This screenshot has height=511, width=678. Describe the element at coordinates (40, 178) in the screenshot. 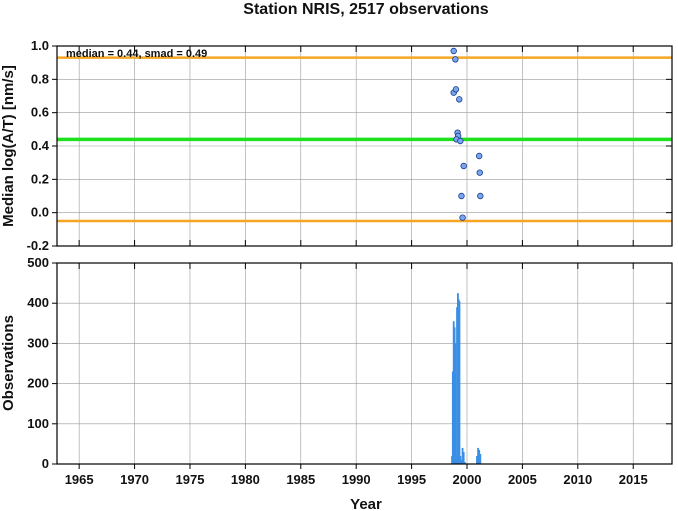

I see `y-tick-label: 0.2` at that location.